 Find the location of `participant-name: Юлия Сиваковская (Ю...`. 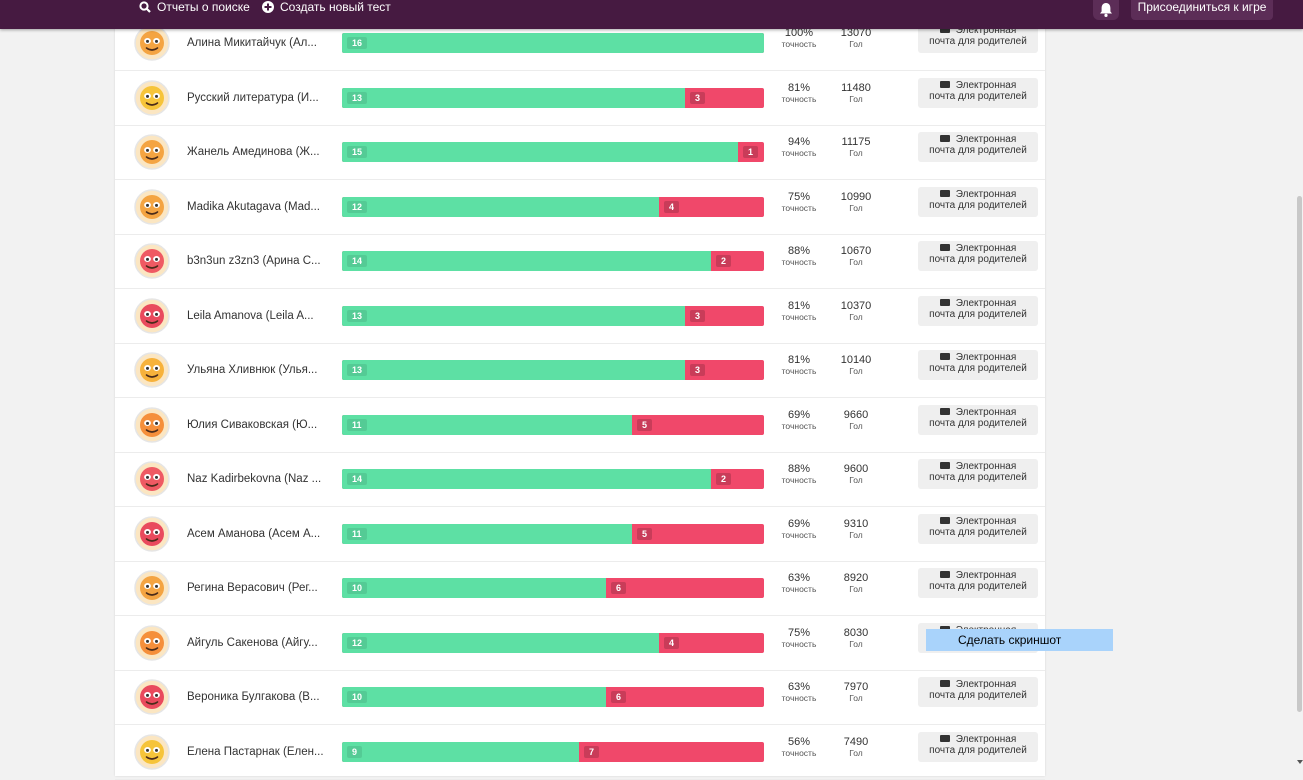

participant-name: Юлия Сиваковская (Ю... is located at coordinates (252, 424).